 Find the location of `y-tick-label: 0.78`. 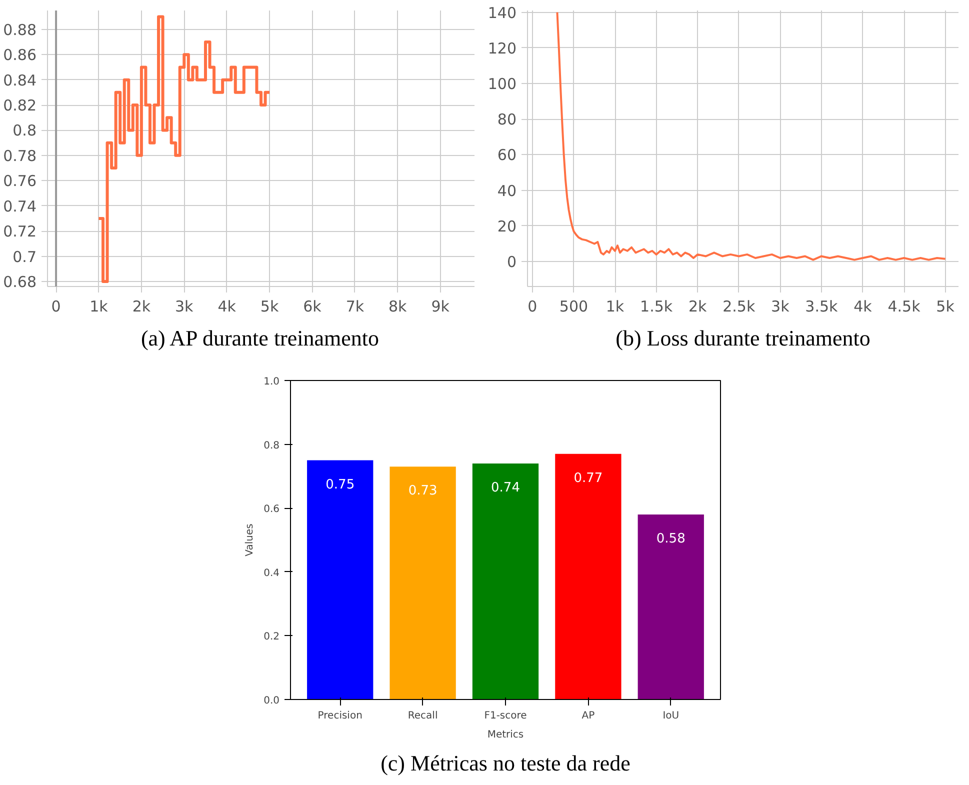

y-tick-label: 0.78 is located at coordinates (20, 155).